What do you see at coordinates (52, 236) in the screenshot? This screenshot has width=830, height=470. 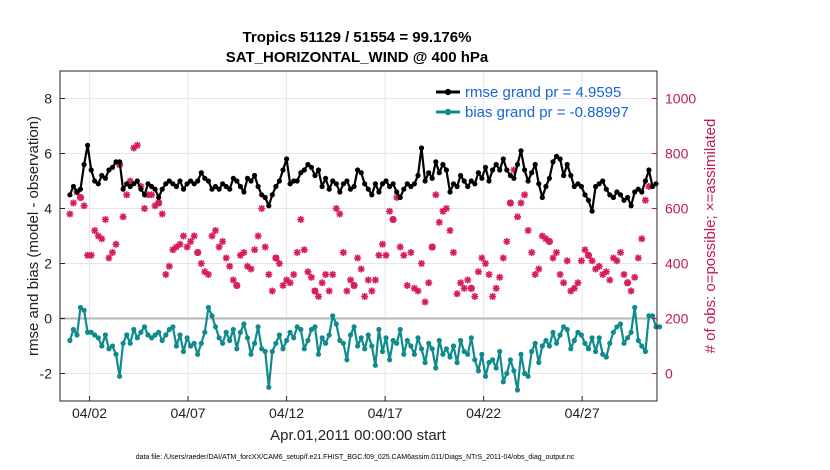 I see `left-axis-ticks: -2 0 2 4 6 8` at bounding box center [52, 236].